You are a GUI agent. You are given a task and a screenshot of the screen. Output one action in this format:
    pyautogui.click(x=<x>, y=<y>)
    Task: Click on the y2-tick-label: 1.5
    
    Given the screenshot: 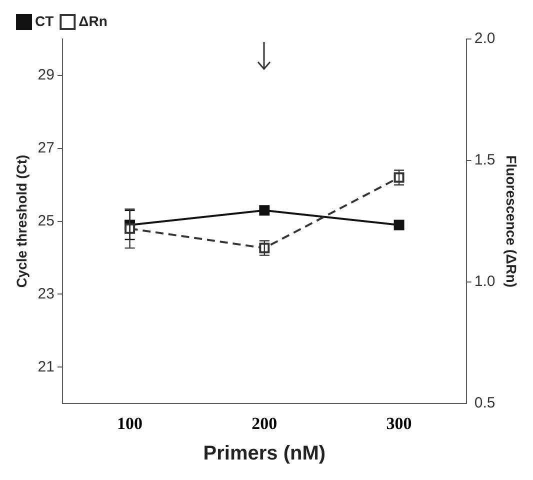 What is the action you would take?
    pyautogui.click(x=485, y=160)
    